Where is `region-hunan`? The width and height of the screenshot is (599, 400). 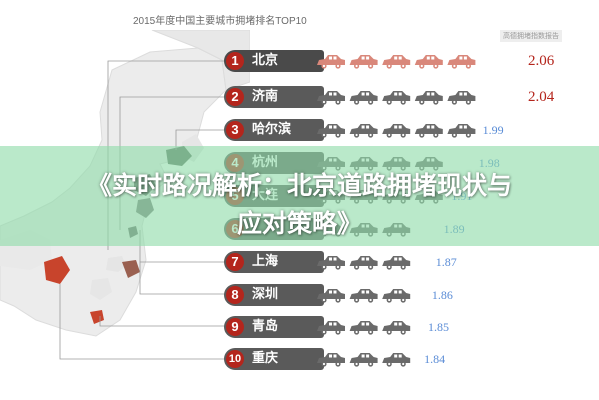
region-hunan is located at coordinates (131, 269).